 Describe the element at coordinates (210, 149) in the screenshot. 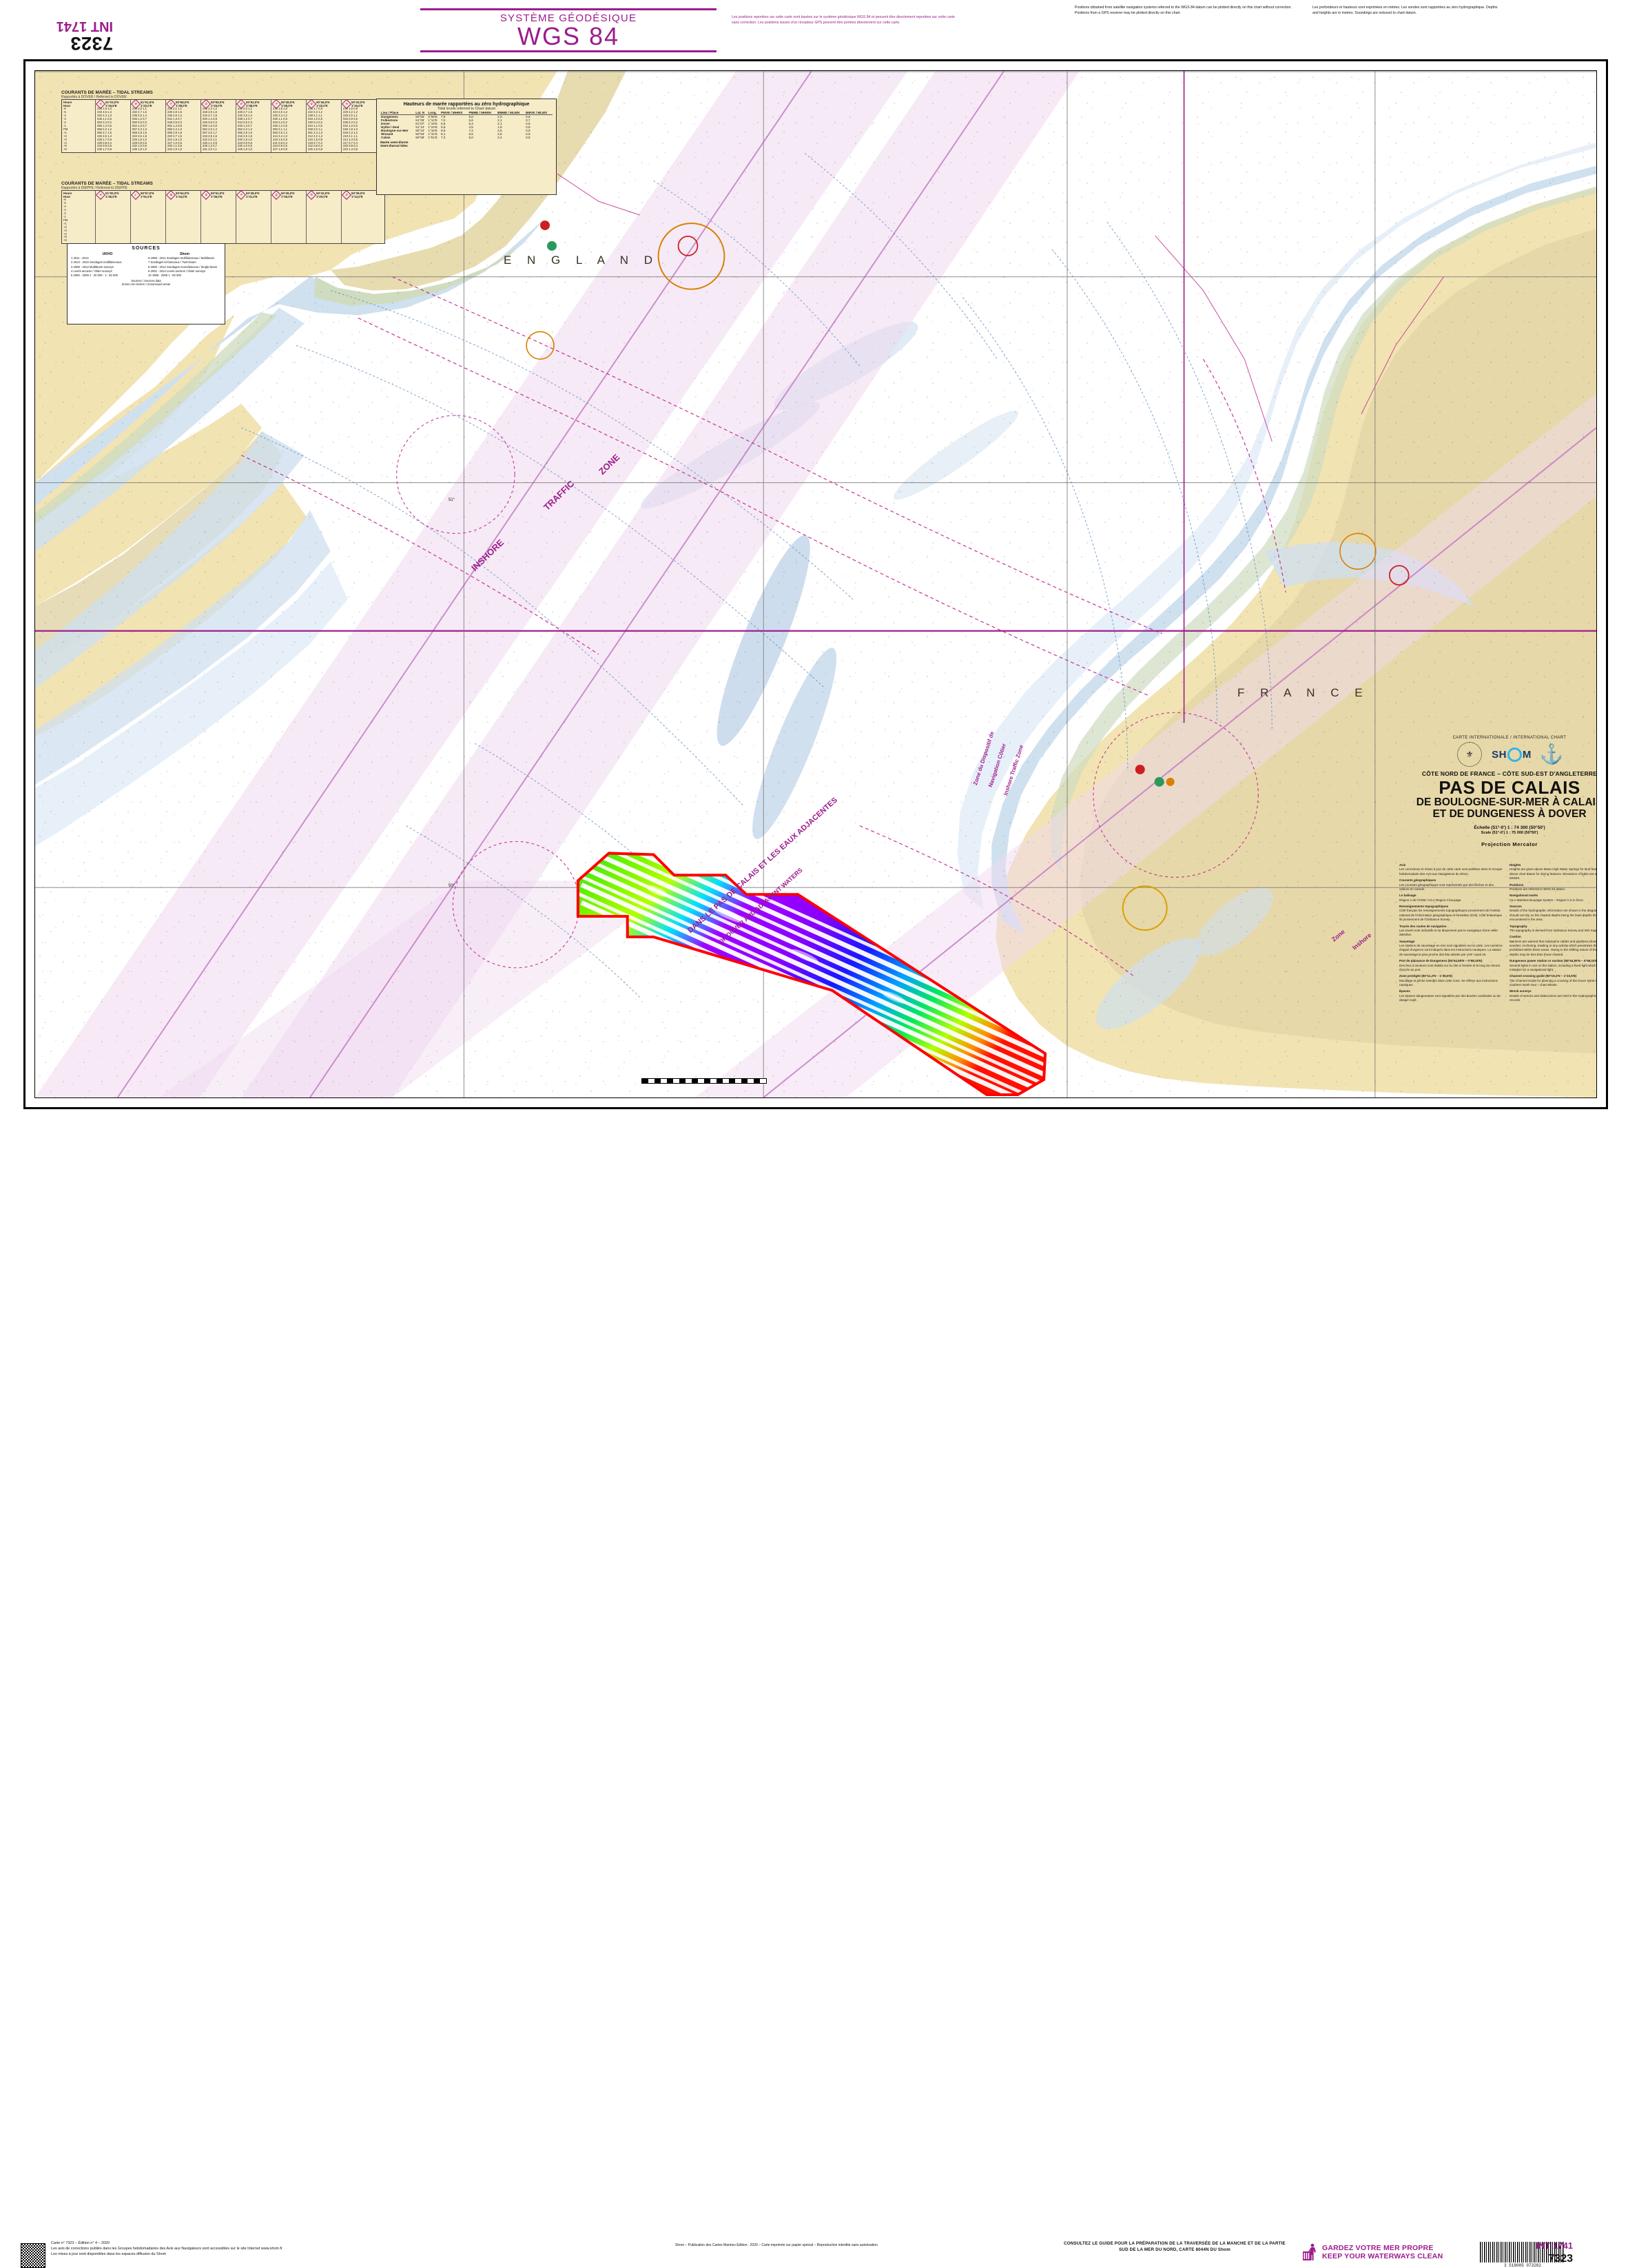

I see `tidal-streams-cell: 231 2,0 1,1` at that location.